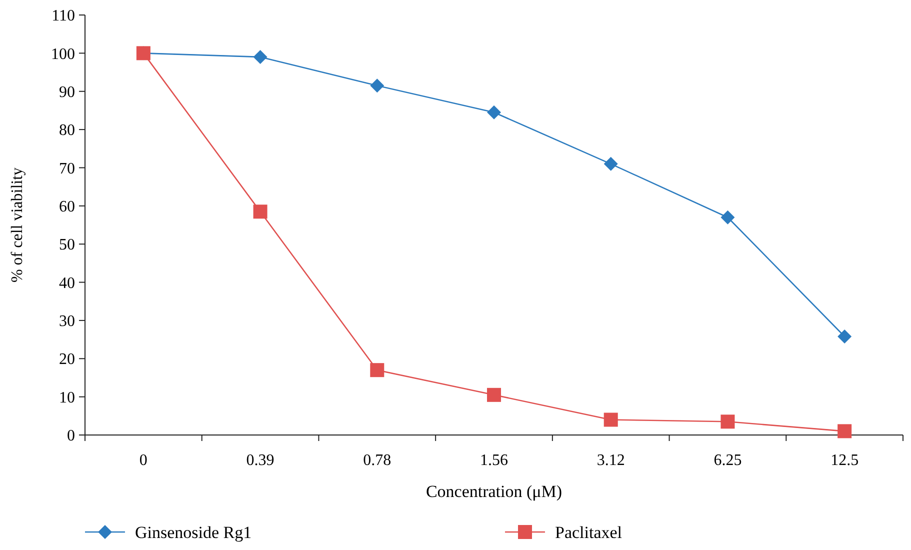 This screenshot has height=550, width=911. What do you see at coordinates (67, 92) in the screenshot?
I see `y-tick-label: 90` at bounding box center [67, 92].